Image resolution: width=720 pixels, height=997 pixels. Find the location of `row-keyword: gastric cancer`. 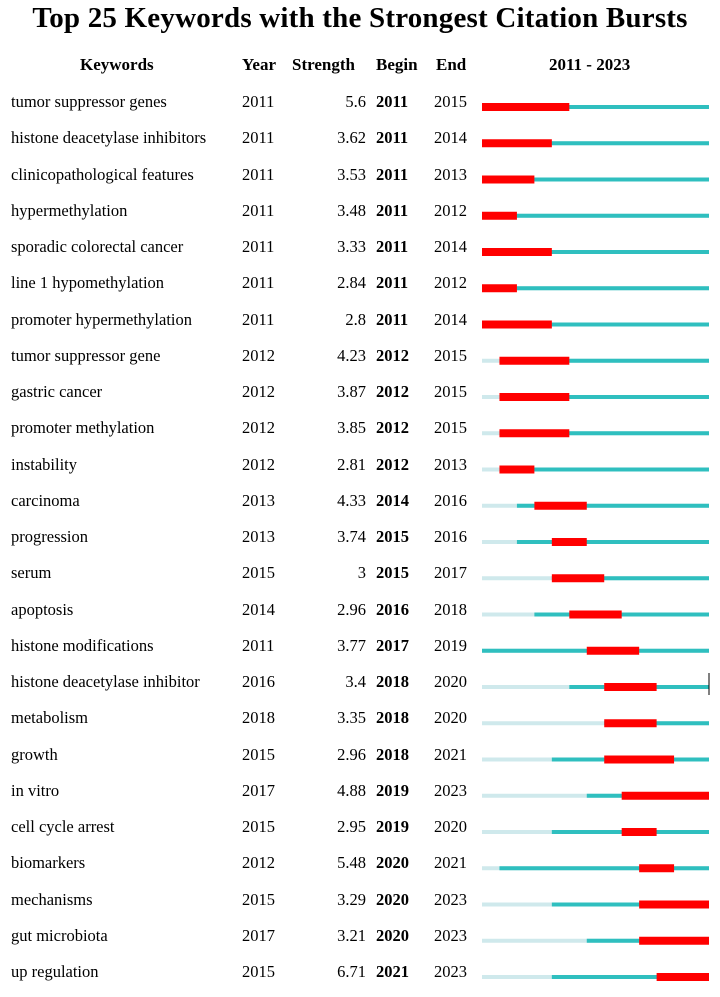

row-keyword: gastric cancer is located at coordinates (57, 391).